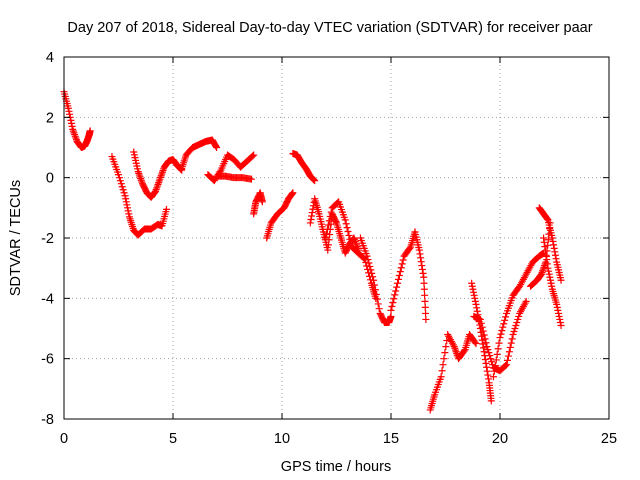  What do you see at coordinates (336, 467) in the screenshot?
I see `x-axis-label: GPS time / hours` at bounding box center [336, 467].